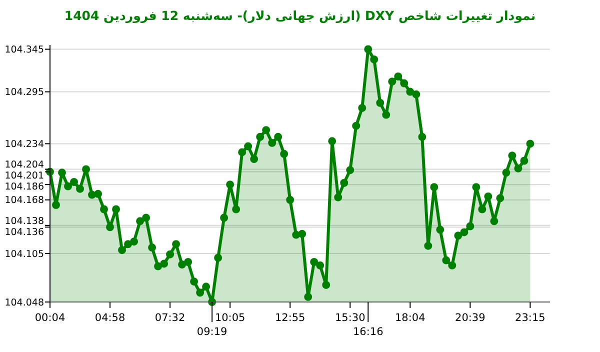  Describe the element at coordinates (24, 50) in the screenshot. I see `y-tick-label: 104.345` at that location.